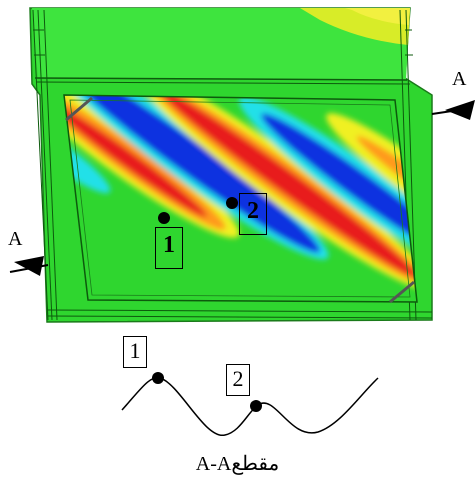  What do you see at coordinates (238, 380) in the screenshot?
I see `profile-label-box-2: 2` at bounding box center [238, 380].